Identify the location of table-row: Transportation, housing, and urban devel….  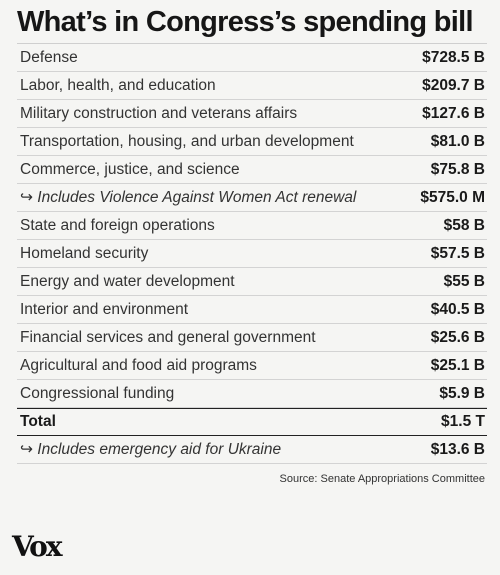
(252, 142).